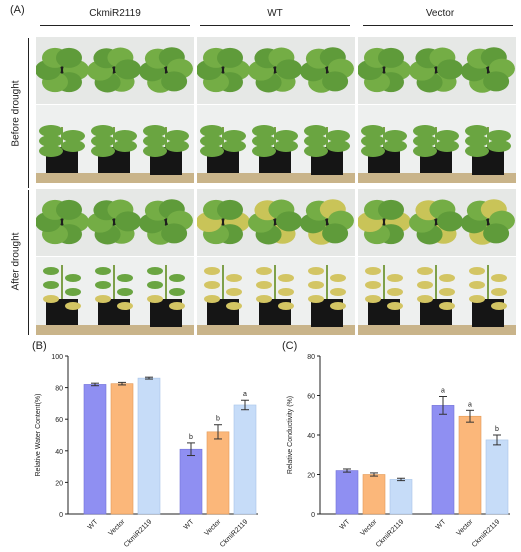 The height and width of the screenshot is (552, 521). I want to click on column-line-wt, so click(275, 25).